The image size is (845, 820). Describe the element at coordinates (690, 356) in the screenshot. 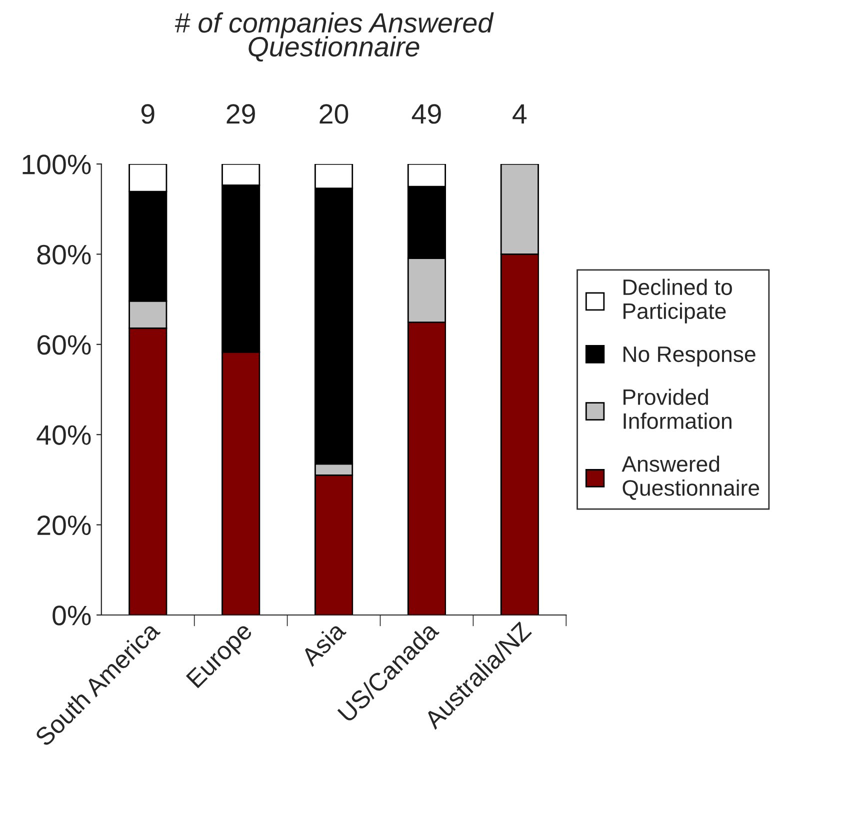

I see `legend-label: No Response` at that location.